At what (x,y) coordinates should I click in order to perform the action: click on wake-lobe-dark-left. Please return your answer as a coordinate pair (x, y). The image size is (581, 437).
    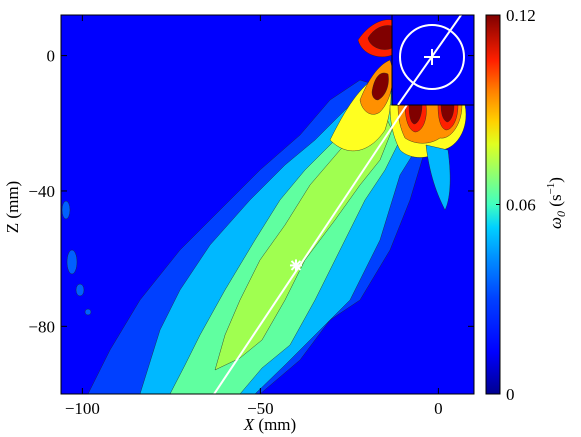
    Looking at the image, I should click on (415, 114).